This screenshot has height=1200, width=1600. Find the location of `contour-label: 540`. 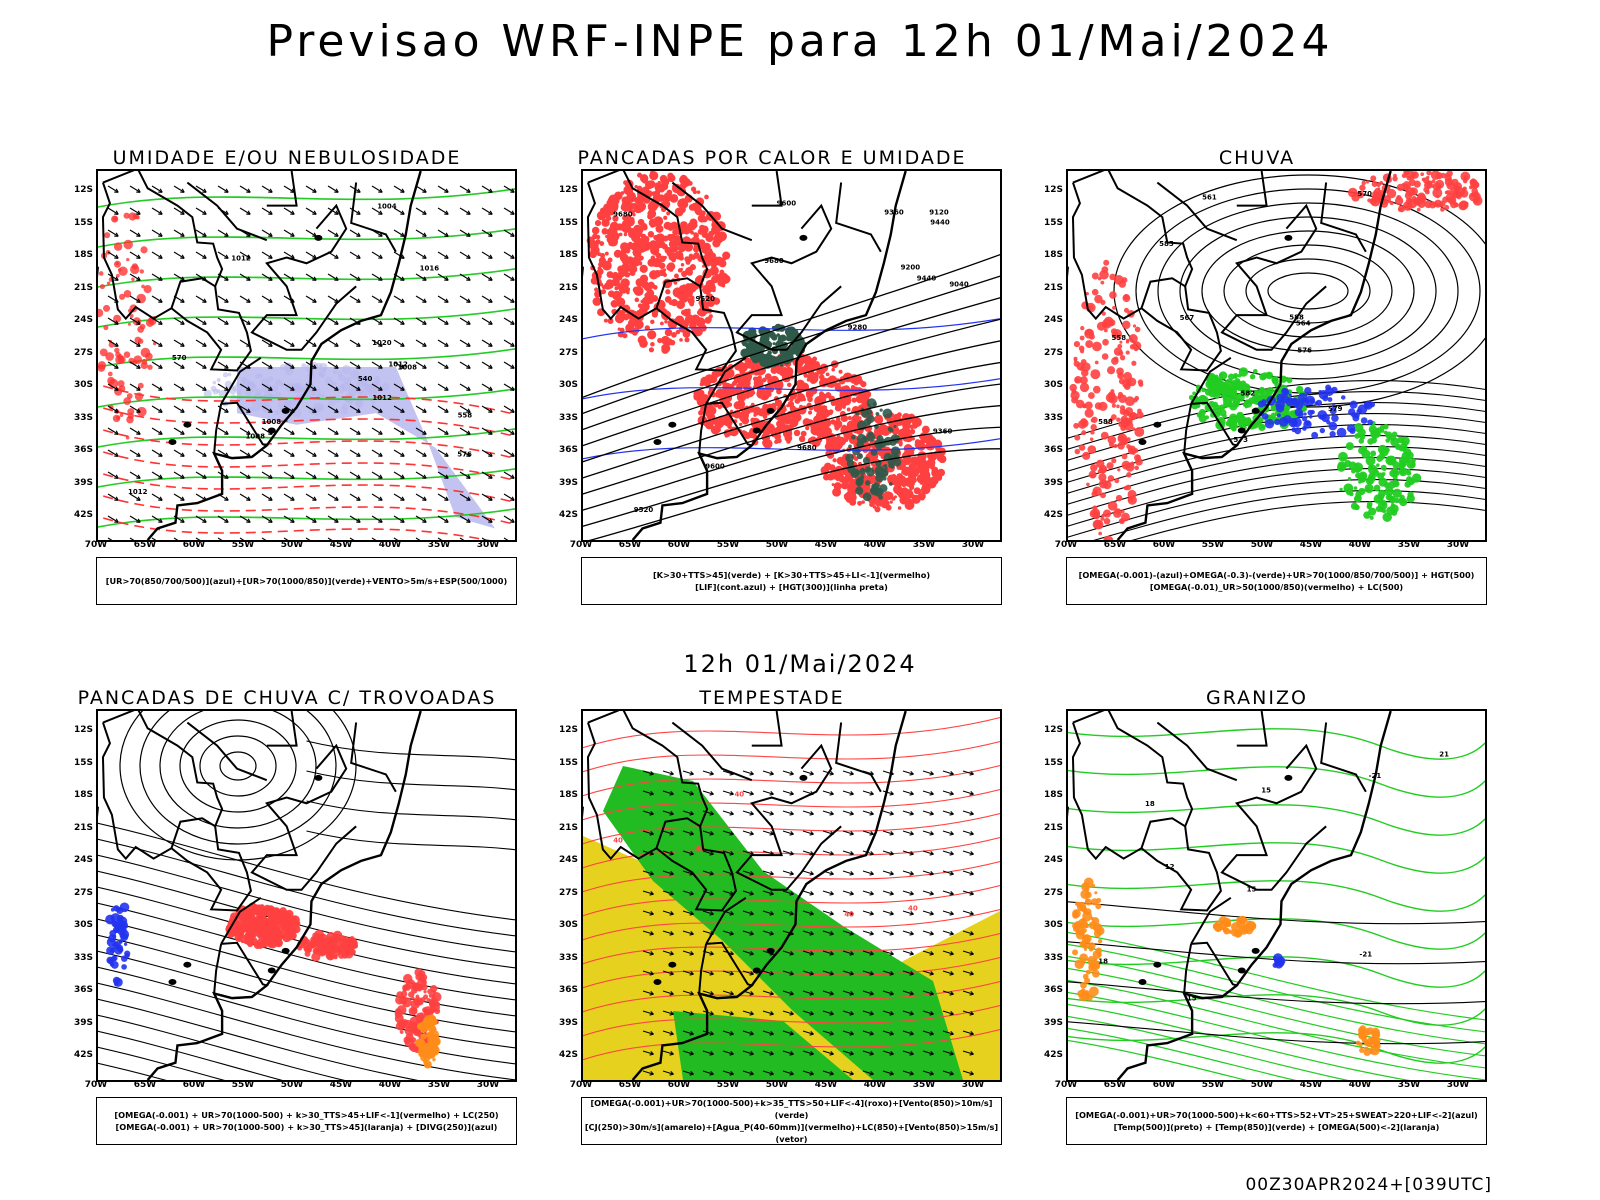

contour-label: 540 is located at coordinates (365, 379).